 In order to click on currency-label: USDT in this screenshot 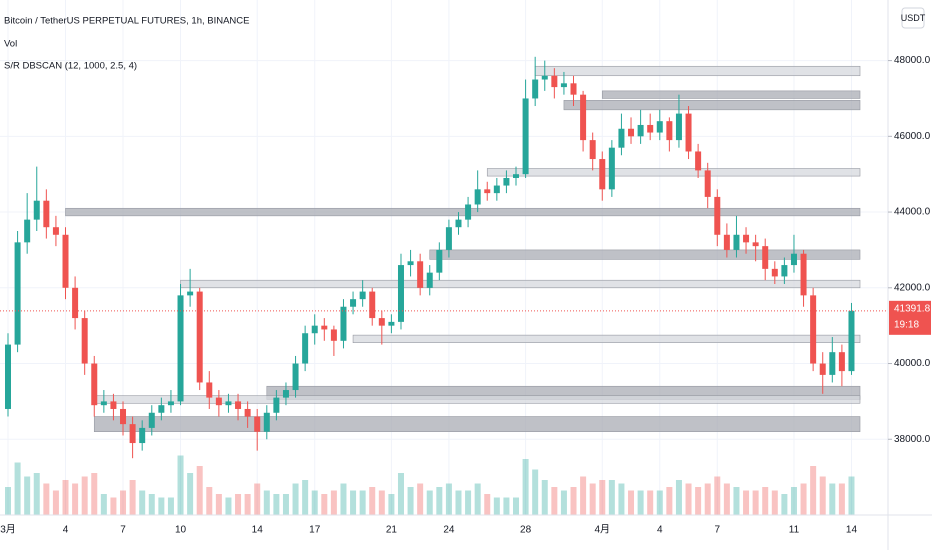, I will do `click(913, 18)`.